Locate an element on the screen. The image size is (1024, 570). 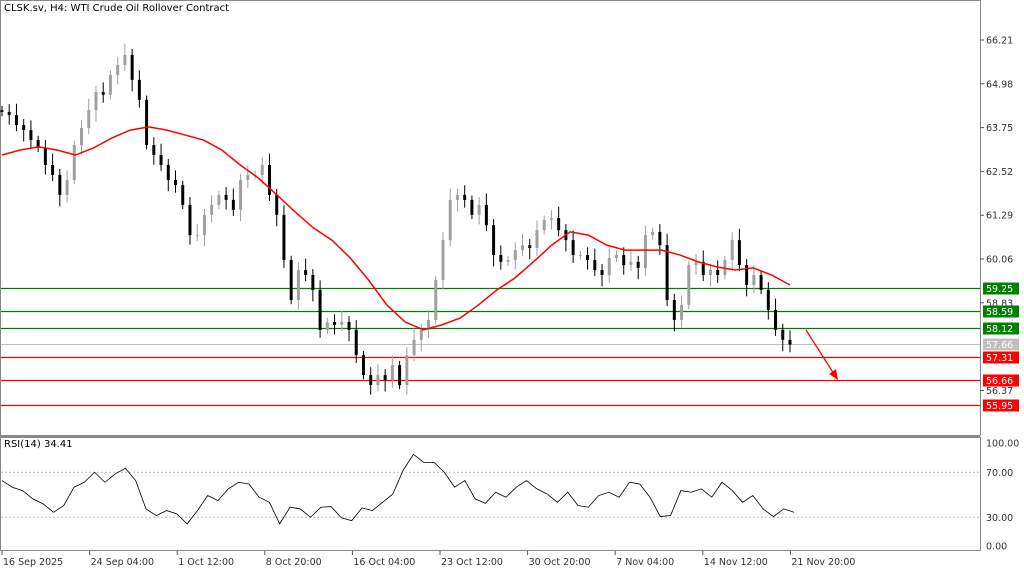
time-label: 21 Nov 20:00 is located at coordinates (823, 562).